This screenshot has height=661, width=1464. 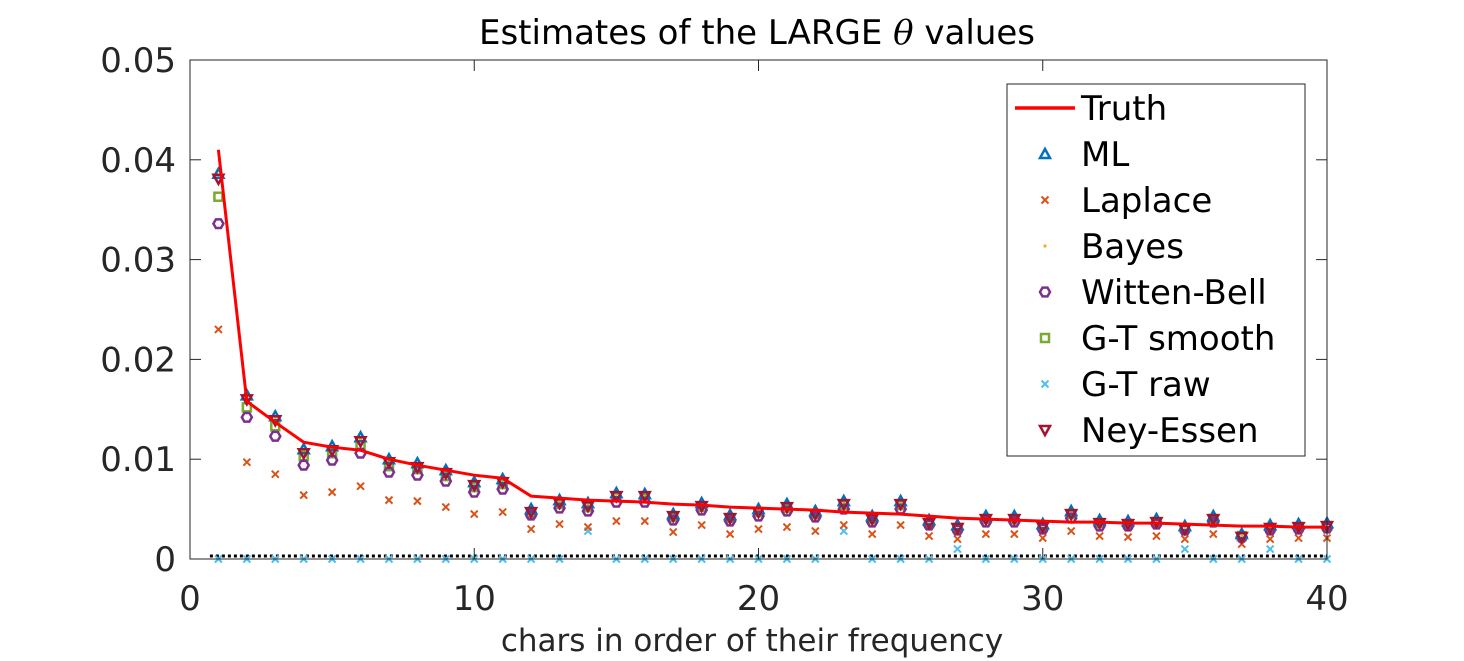 What do you see at coordinates (1146, 201) in the screenshot?
I see `legend-label-laplace: Laplace` at bounding box center [1146, 201].